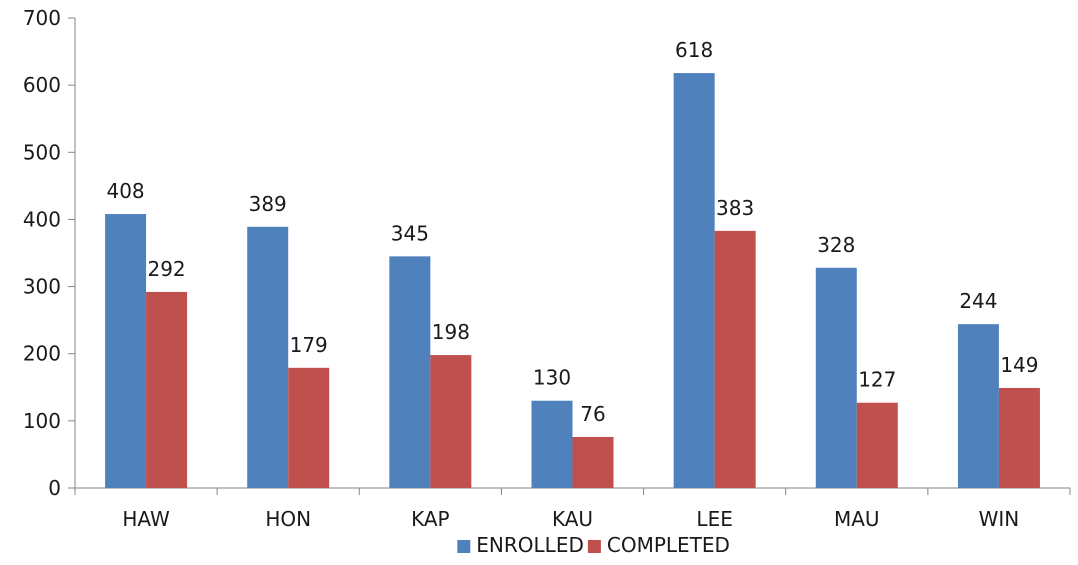  What do you see at coordinates (877, 380) in the screenshot?
I see `data-label: 127` at bounding box center [877, 380].